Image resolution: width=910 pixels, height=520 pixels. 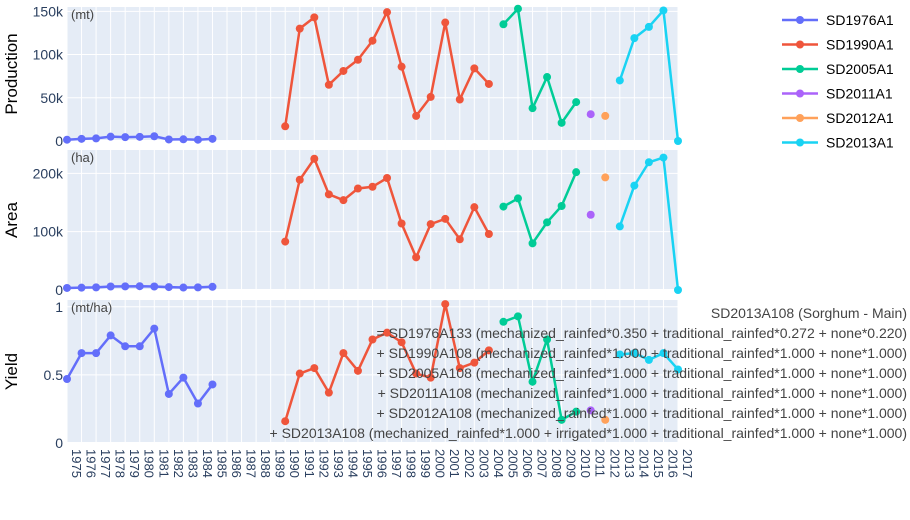 What do you see at coordinates (11, 73) in the screenshot?
I see `y-axis-title: Production` at bounding box center [11, 73].